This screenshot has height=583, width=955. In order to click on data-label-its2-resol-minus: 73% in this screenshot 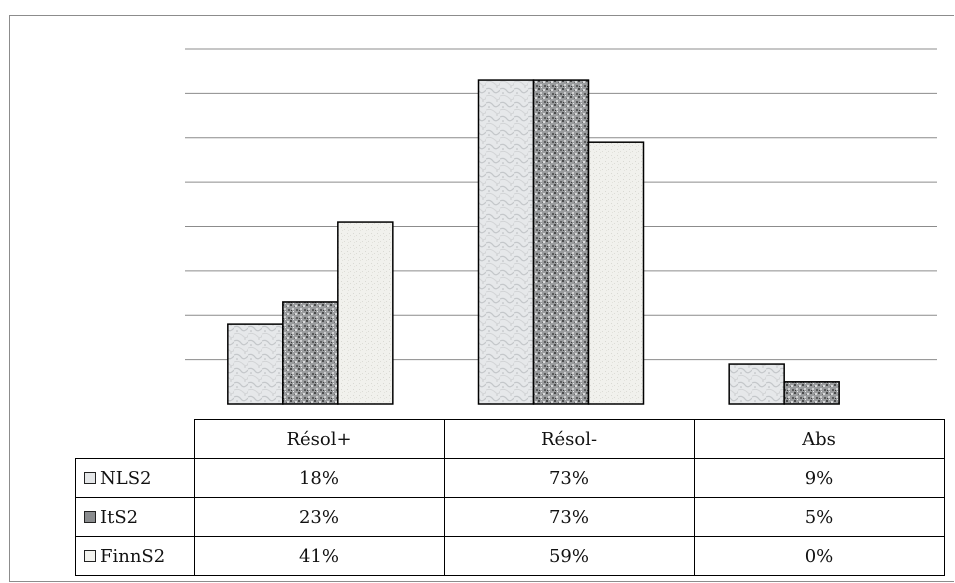, I will do `click(569, 517)`.